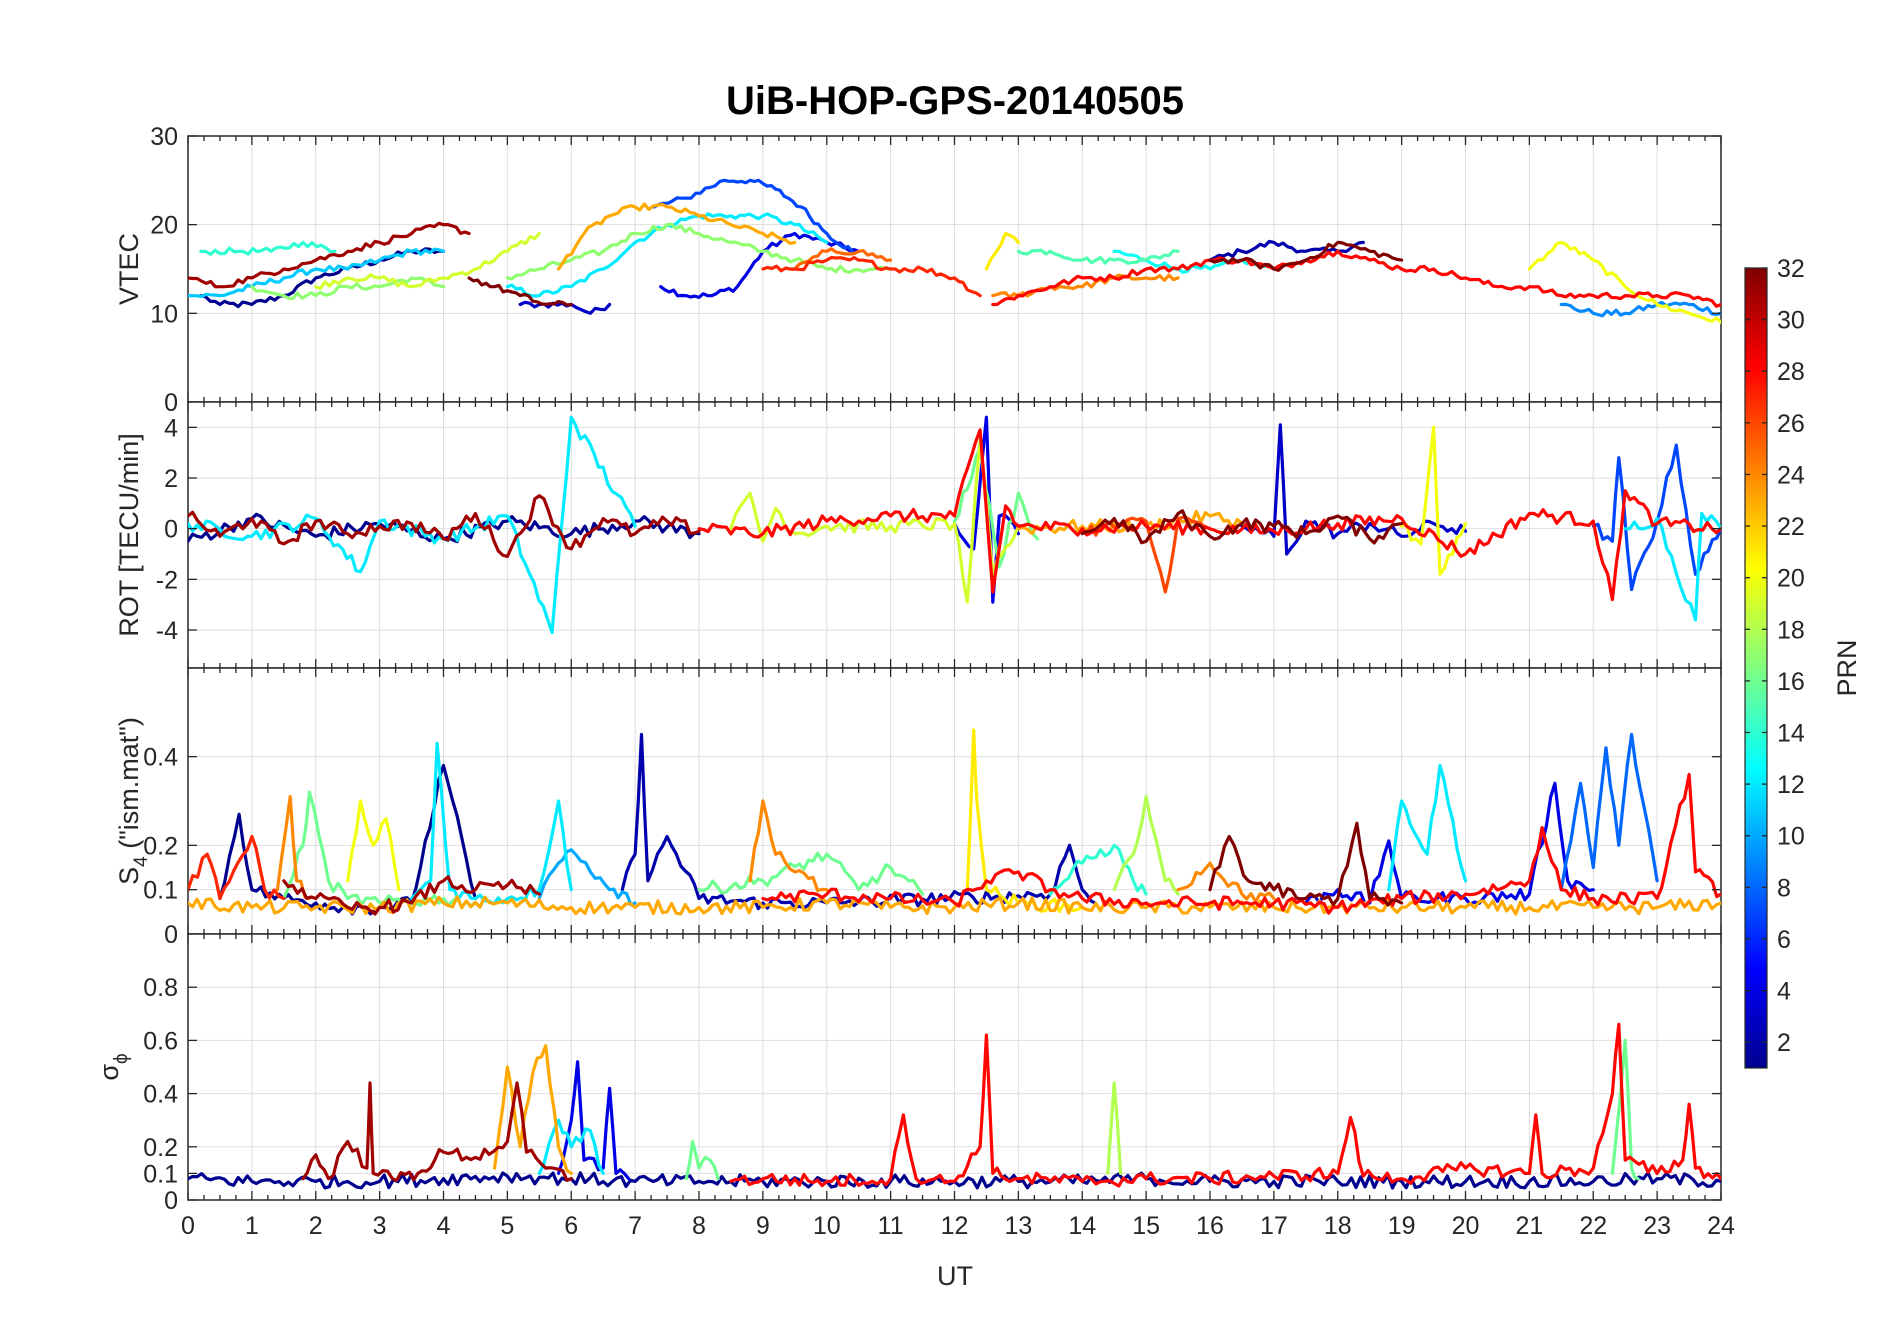  I want to click on colorbar-tick-label: 16, so click(1791, 682).